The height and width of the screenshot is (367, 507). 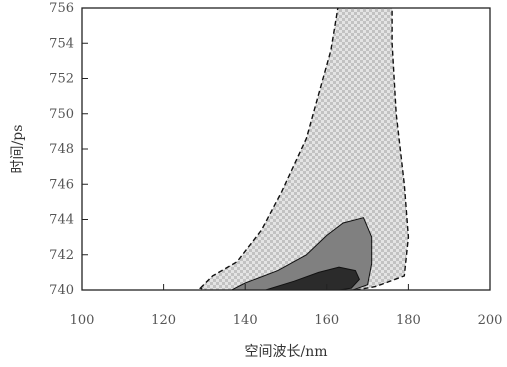 I want to click on y-tick-label: 750, so click(x=61, y=114).